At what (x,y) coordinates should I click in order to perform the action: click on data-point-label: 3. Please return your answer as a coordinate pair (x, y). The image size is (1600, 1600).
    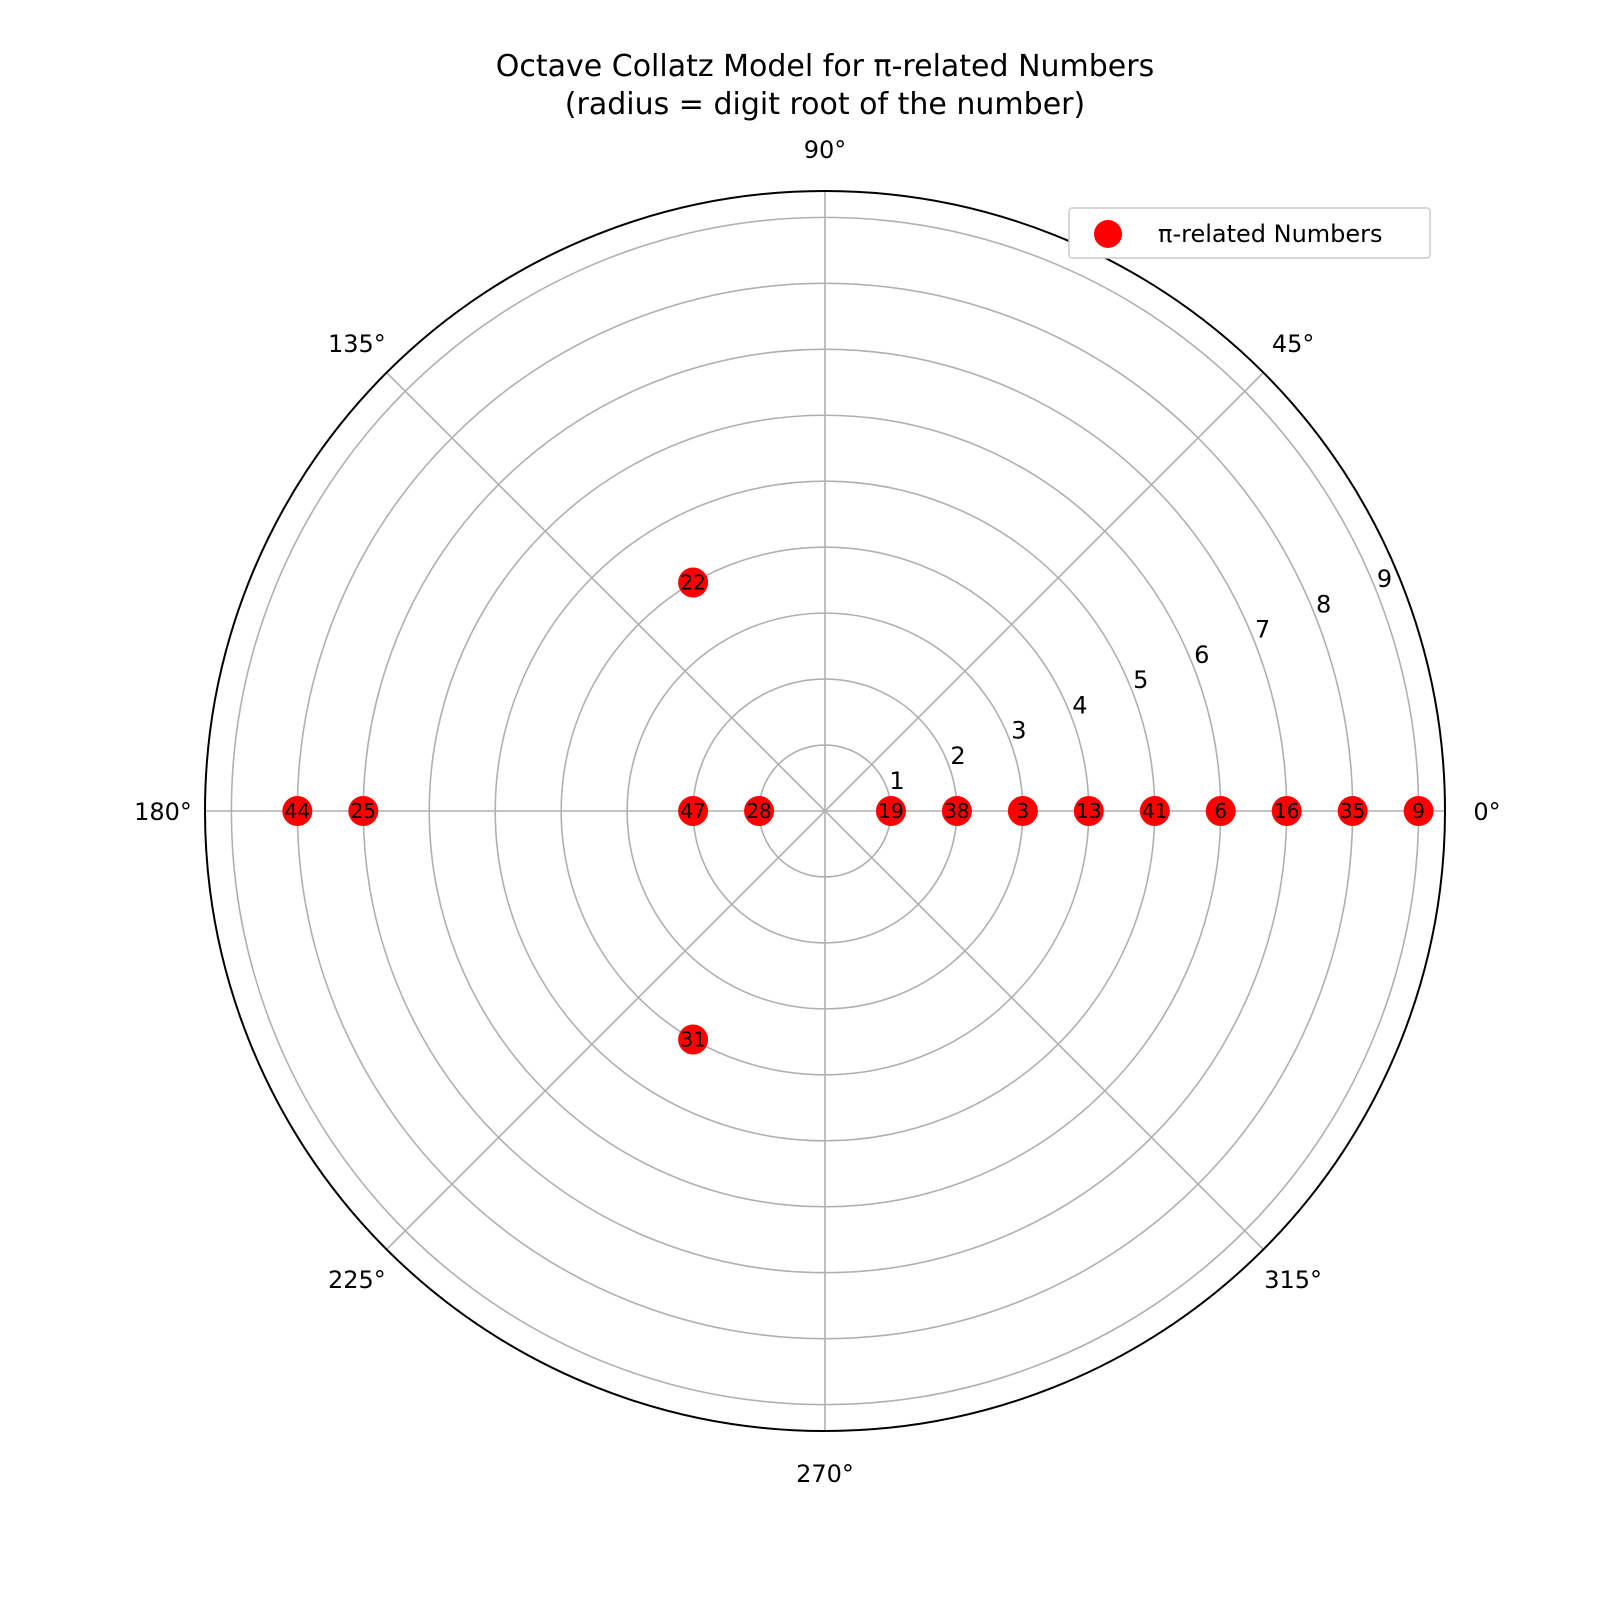
    Looking at the image, I should click on (1023, 811).